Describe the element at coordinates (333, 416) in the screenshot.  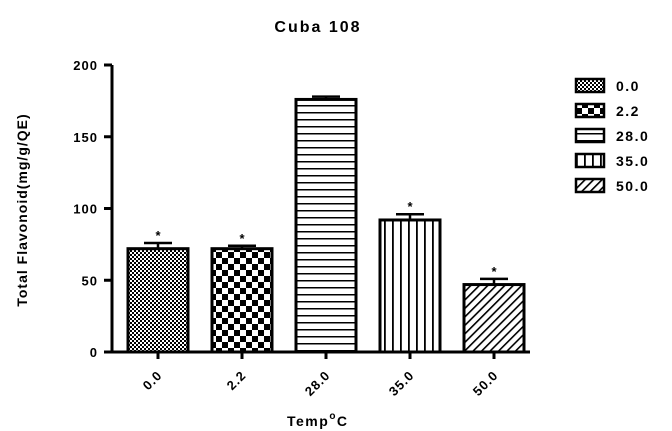
I see `x-axis-label-superscript: o` at that location.